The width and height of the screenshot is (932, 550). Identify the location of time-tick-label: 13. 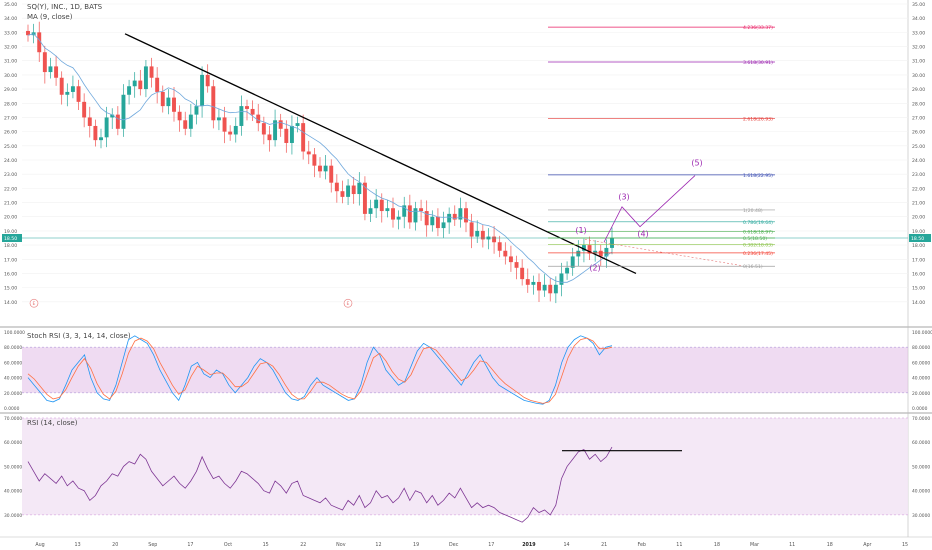
(78, 545).